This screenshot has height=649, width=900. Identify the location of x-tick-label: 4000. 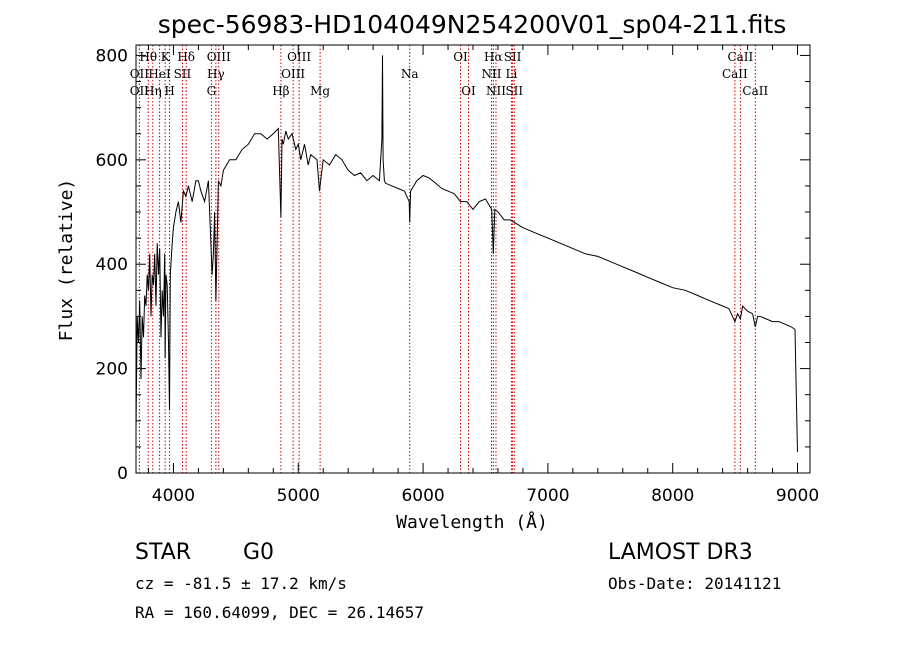
(173, 496).